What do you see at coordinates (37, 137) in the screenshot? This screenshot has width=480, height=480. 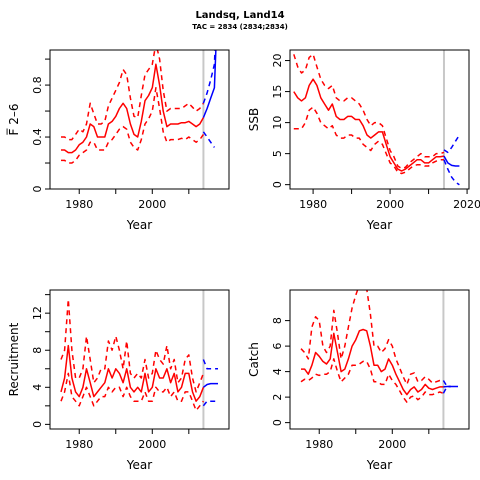 I see `y-tick-label: 0.4` at bounding box center [37, 137].